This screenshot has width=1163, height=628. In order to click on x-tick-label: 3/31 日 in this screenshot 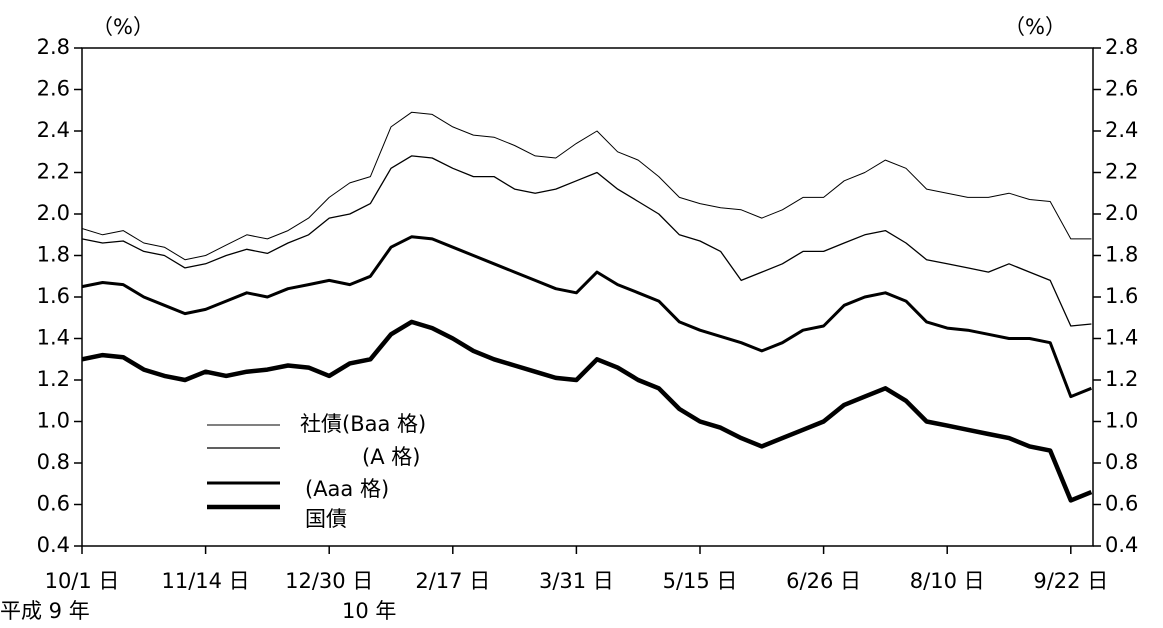, I will do `click(576, 581)`.